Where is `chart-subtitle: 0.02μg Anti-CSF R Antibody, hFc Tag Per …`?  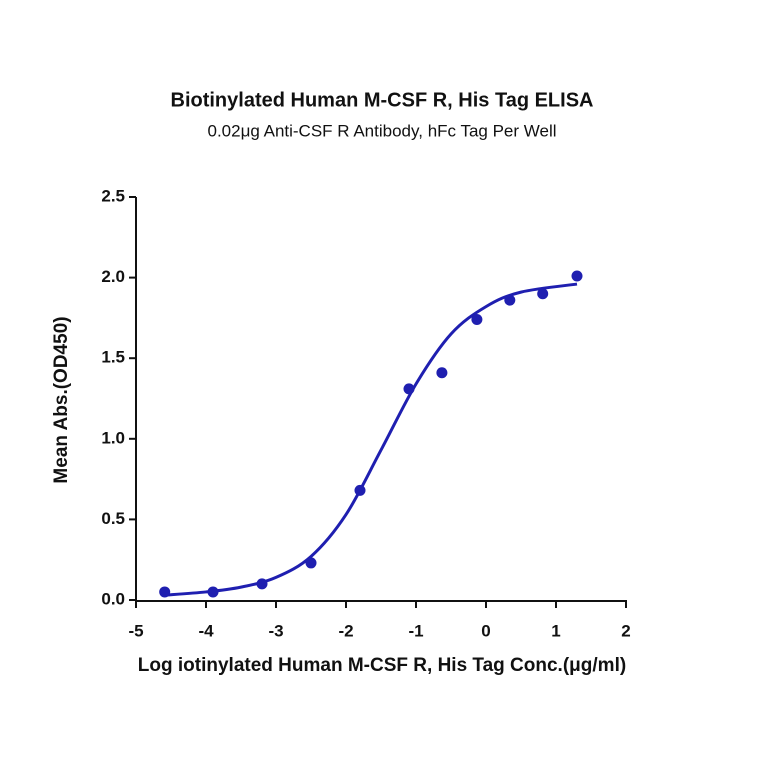 chart-subtitle: 0.02μg Anti-CSF R Antibody, hFc Tag Per … is located at coordinates (381, 130).